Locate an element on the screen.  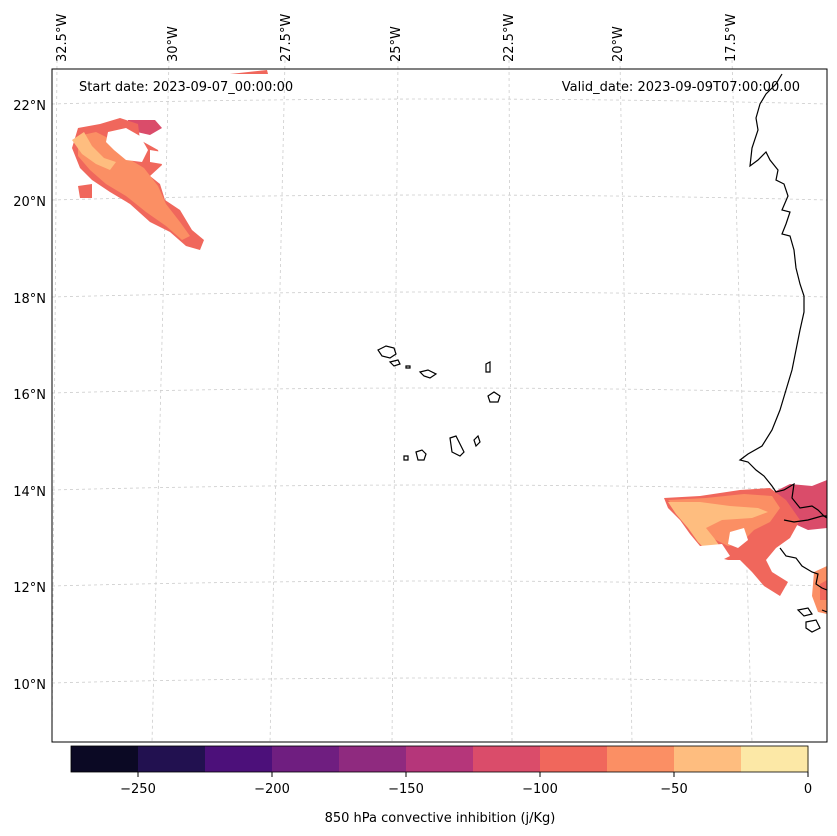
lat-label: 16°N is located at coordinates (29, 395).